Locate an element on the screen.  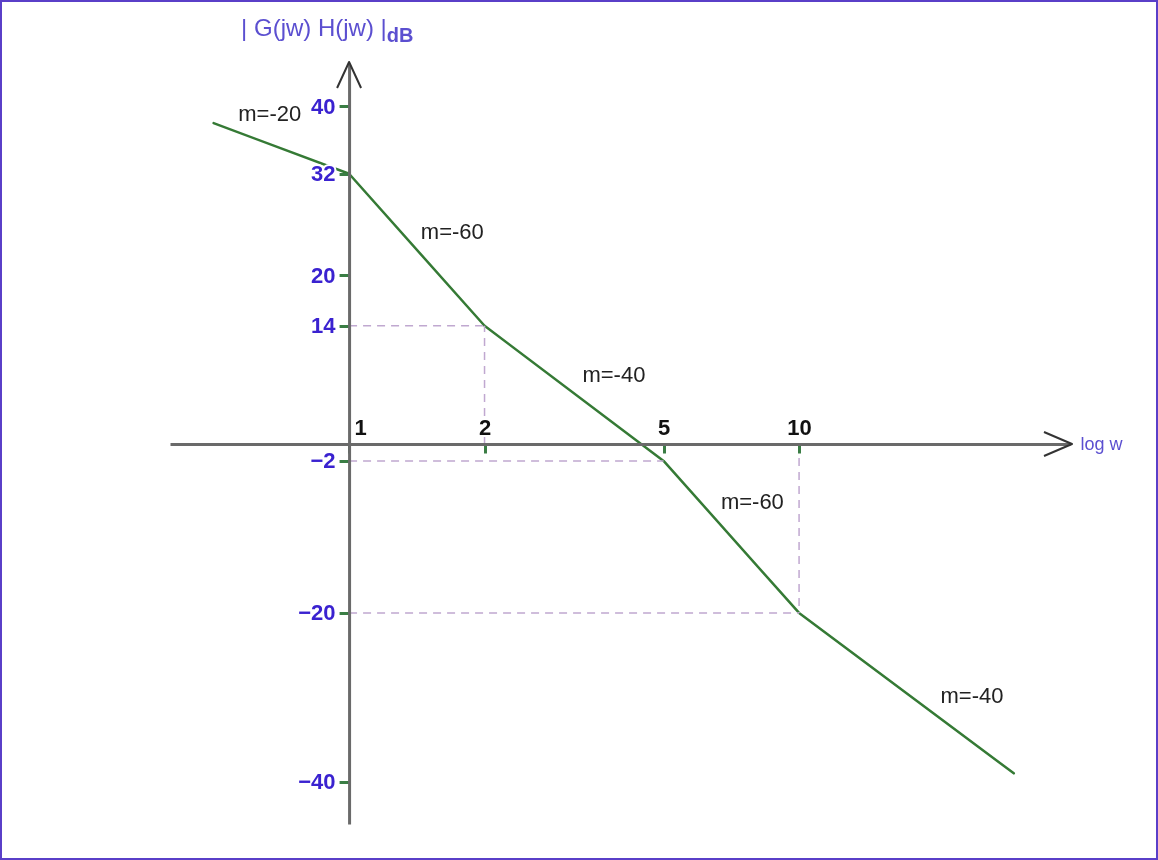
x-tick-label: 1 is located at coordinates (360, 427).